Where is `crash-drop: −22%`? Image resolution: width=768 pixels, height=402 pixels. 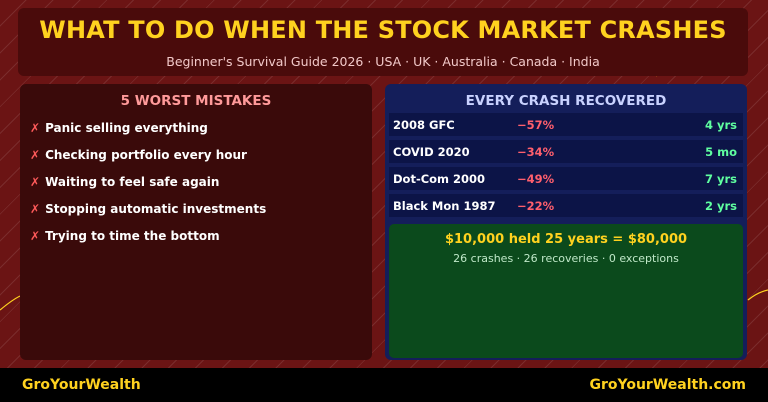 crash-drop: −22% is located at coordinates (536, 206).